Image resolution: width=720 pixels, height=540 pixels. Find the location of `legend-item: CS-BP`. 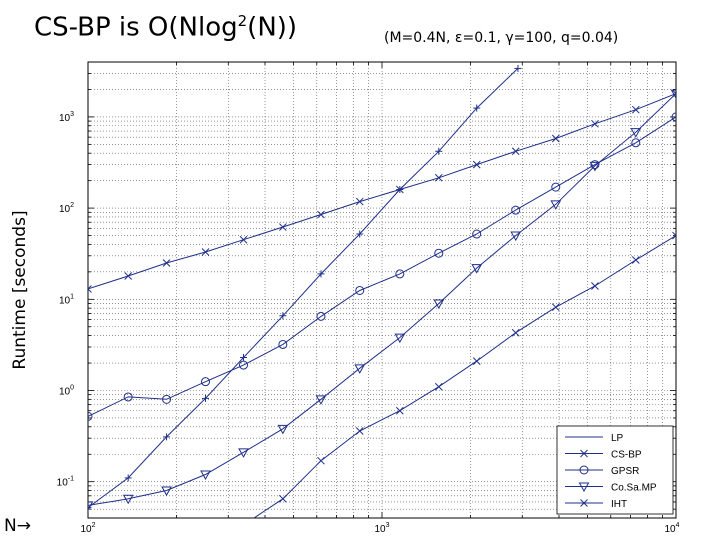

legend-item: CS-BP is located at coordinates (603, 455).